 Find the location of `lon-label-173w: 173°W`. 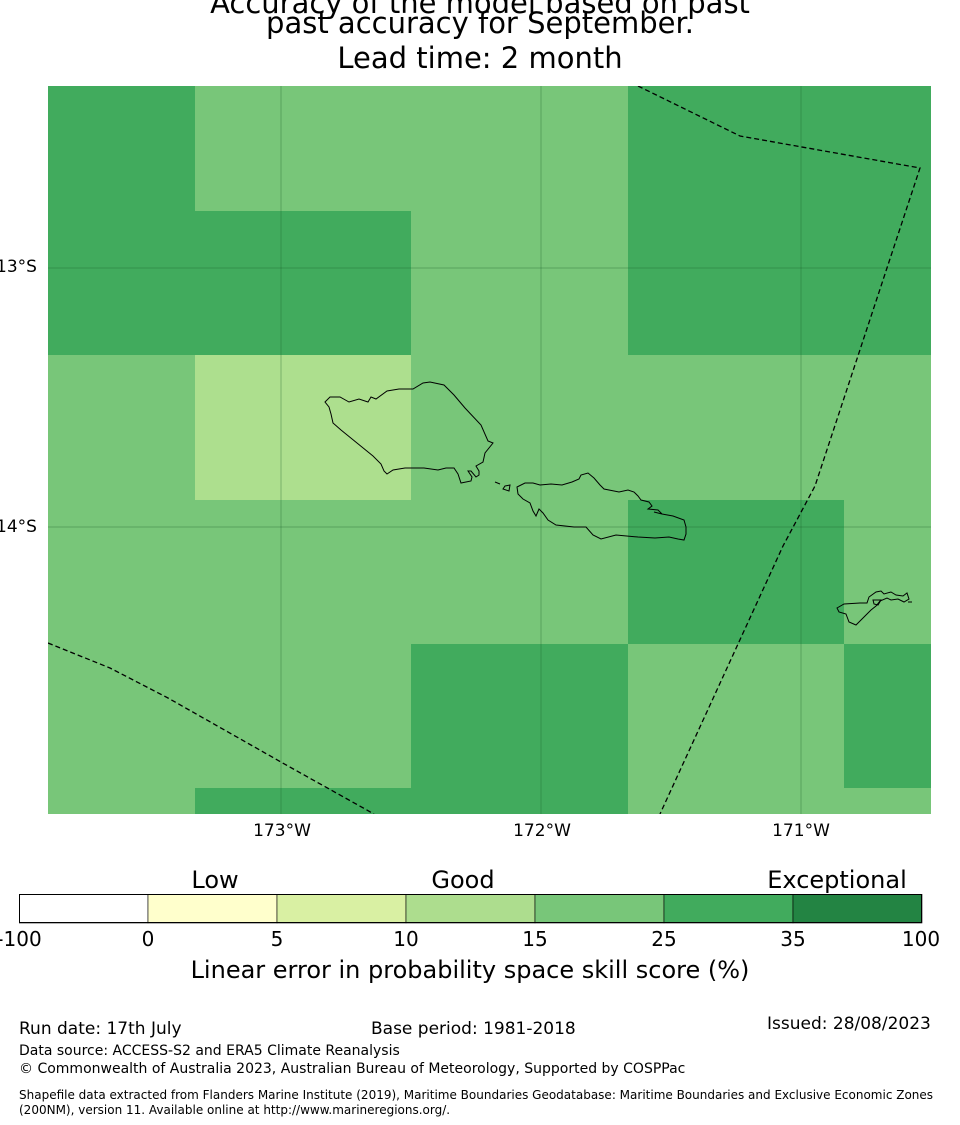

lon-label-173w: 173°W is located at coordinates (282, 831).